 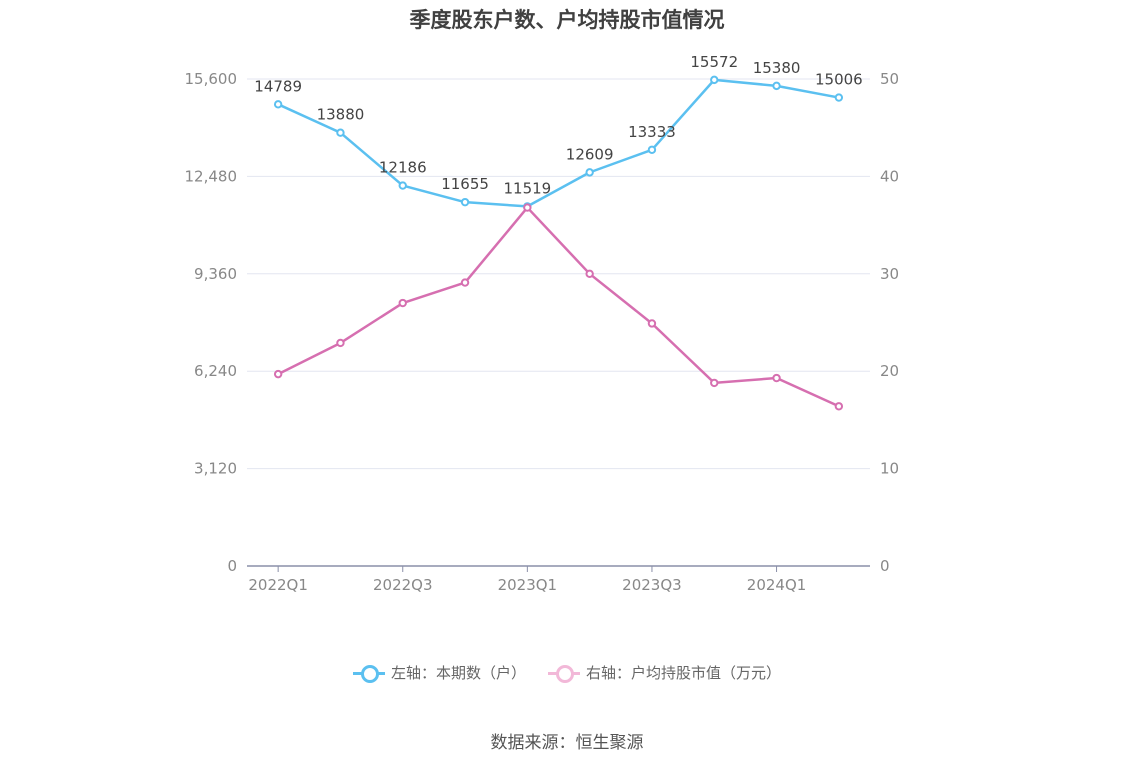 What do you see at coordinates (211, 176) in the screenshot?
I see `y-tick-label-left: 12,480` at bounding box center [211, 176].